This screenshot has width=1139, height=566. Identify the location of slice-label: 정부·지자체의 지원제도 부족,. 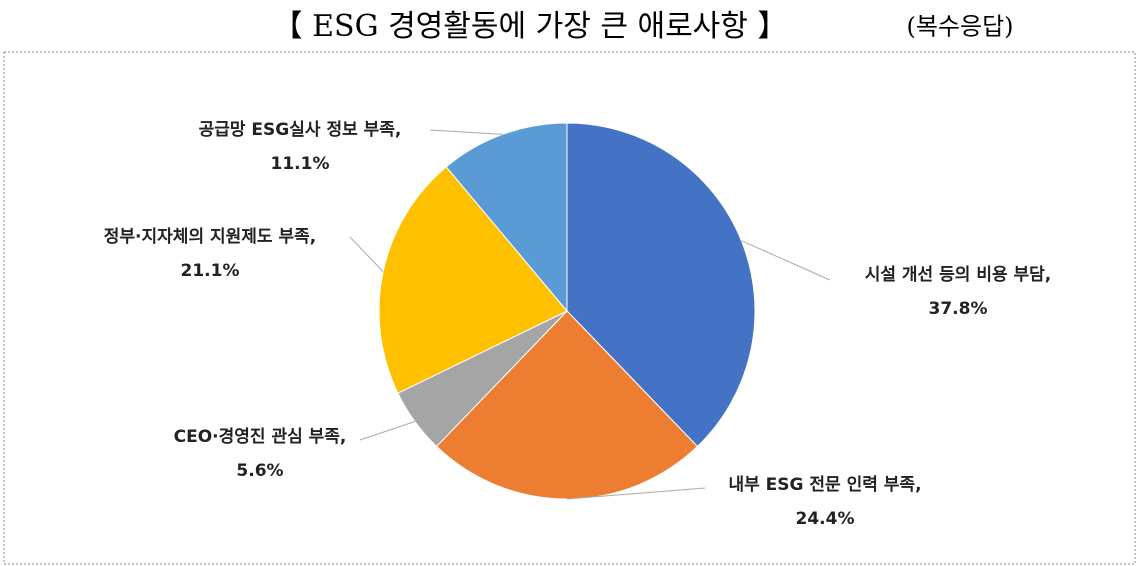
(210, 237).